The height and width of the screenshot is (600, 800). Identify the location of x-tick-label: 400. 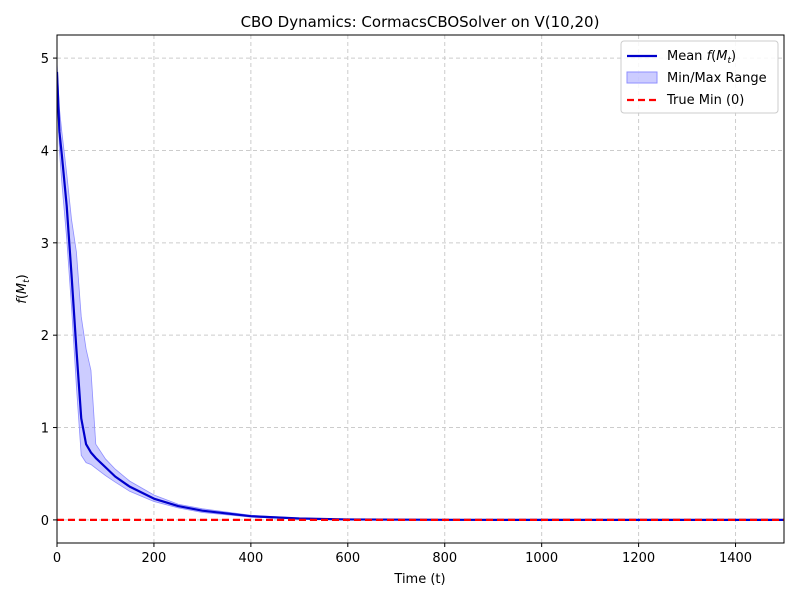
(250, 558).